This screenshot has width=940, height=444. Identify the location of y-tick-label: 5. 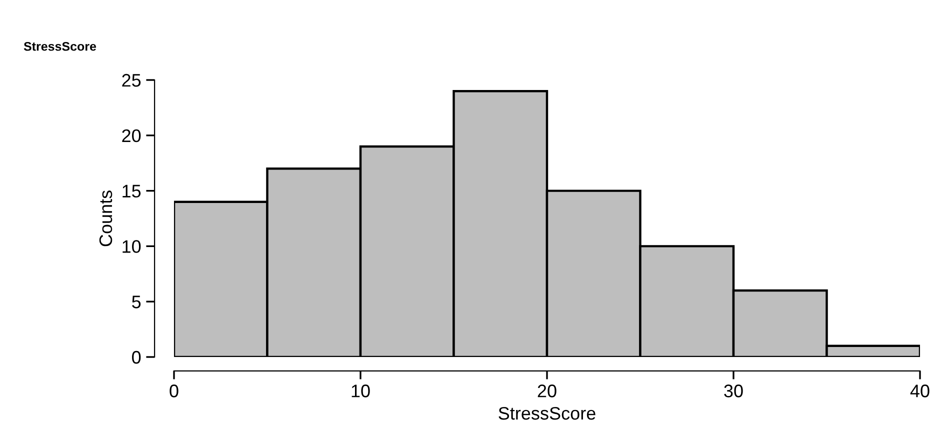
(136, 302).